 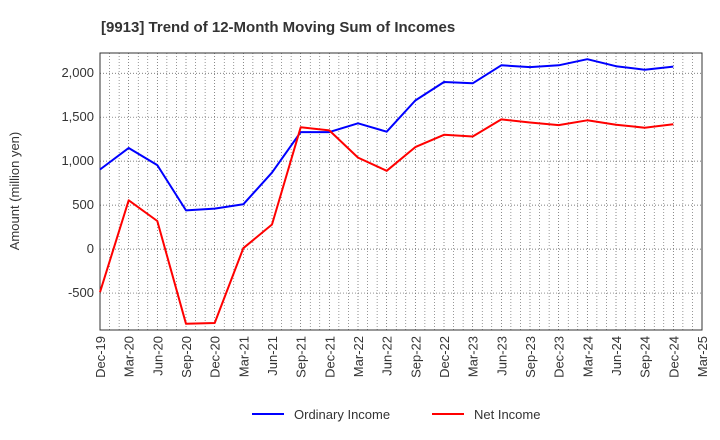 What do you see at coordinates (358, 356) in the screenshot?
I see `x-tick-label: Mar-22` at bounding box center [358, 356].